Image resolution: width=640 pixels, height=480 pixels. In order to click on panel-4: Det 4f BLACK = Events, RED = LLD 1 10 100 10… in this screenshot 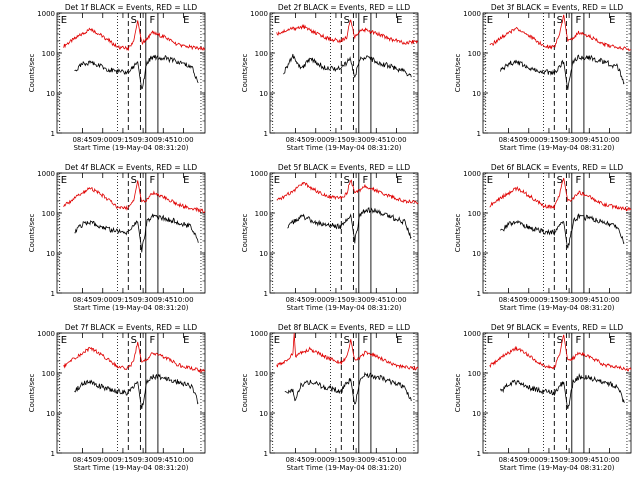, I will do `click(117, 237)`.